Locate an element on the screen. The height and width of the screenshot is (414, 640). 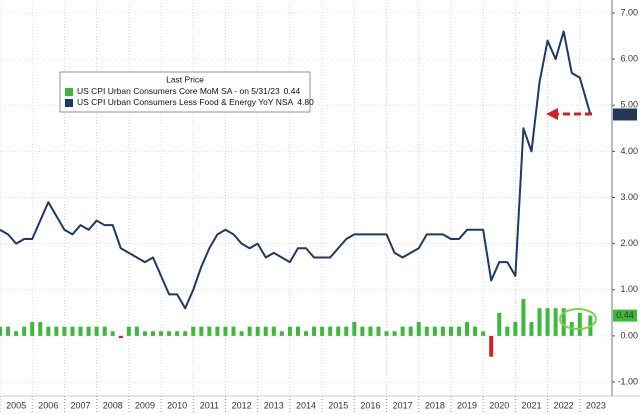
x-tick-label: 2014 is located at coordinates (306, 405).